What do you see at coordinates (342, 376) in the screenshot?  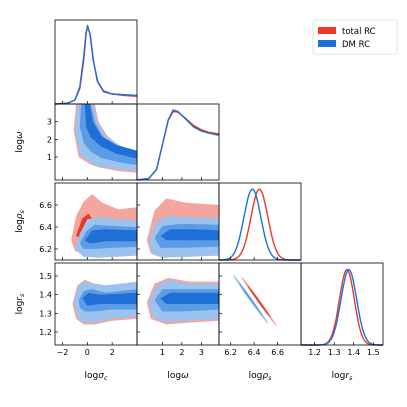 I see `xlabel-rs: logrs` at bounding box center [342, 376].